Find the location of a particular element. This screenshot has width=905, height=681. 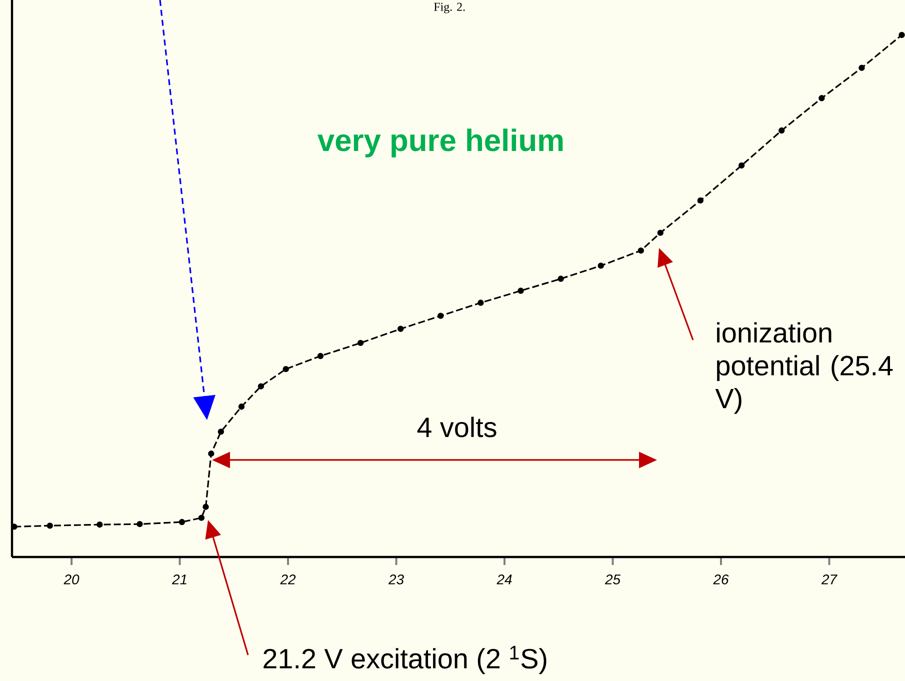

annotation: 4 volts is located at coordinates (456, 427).